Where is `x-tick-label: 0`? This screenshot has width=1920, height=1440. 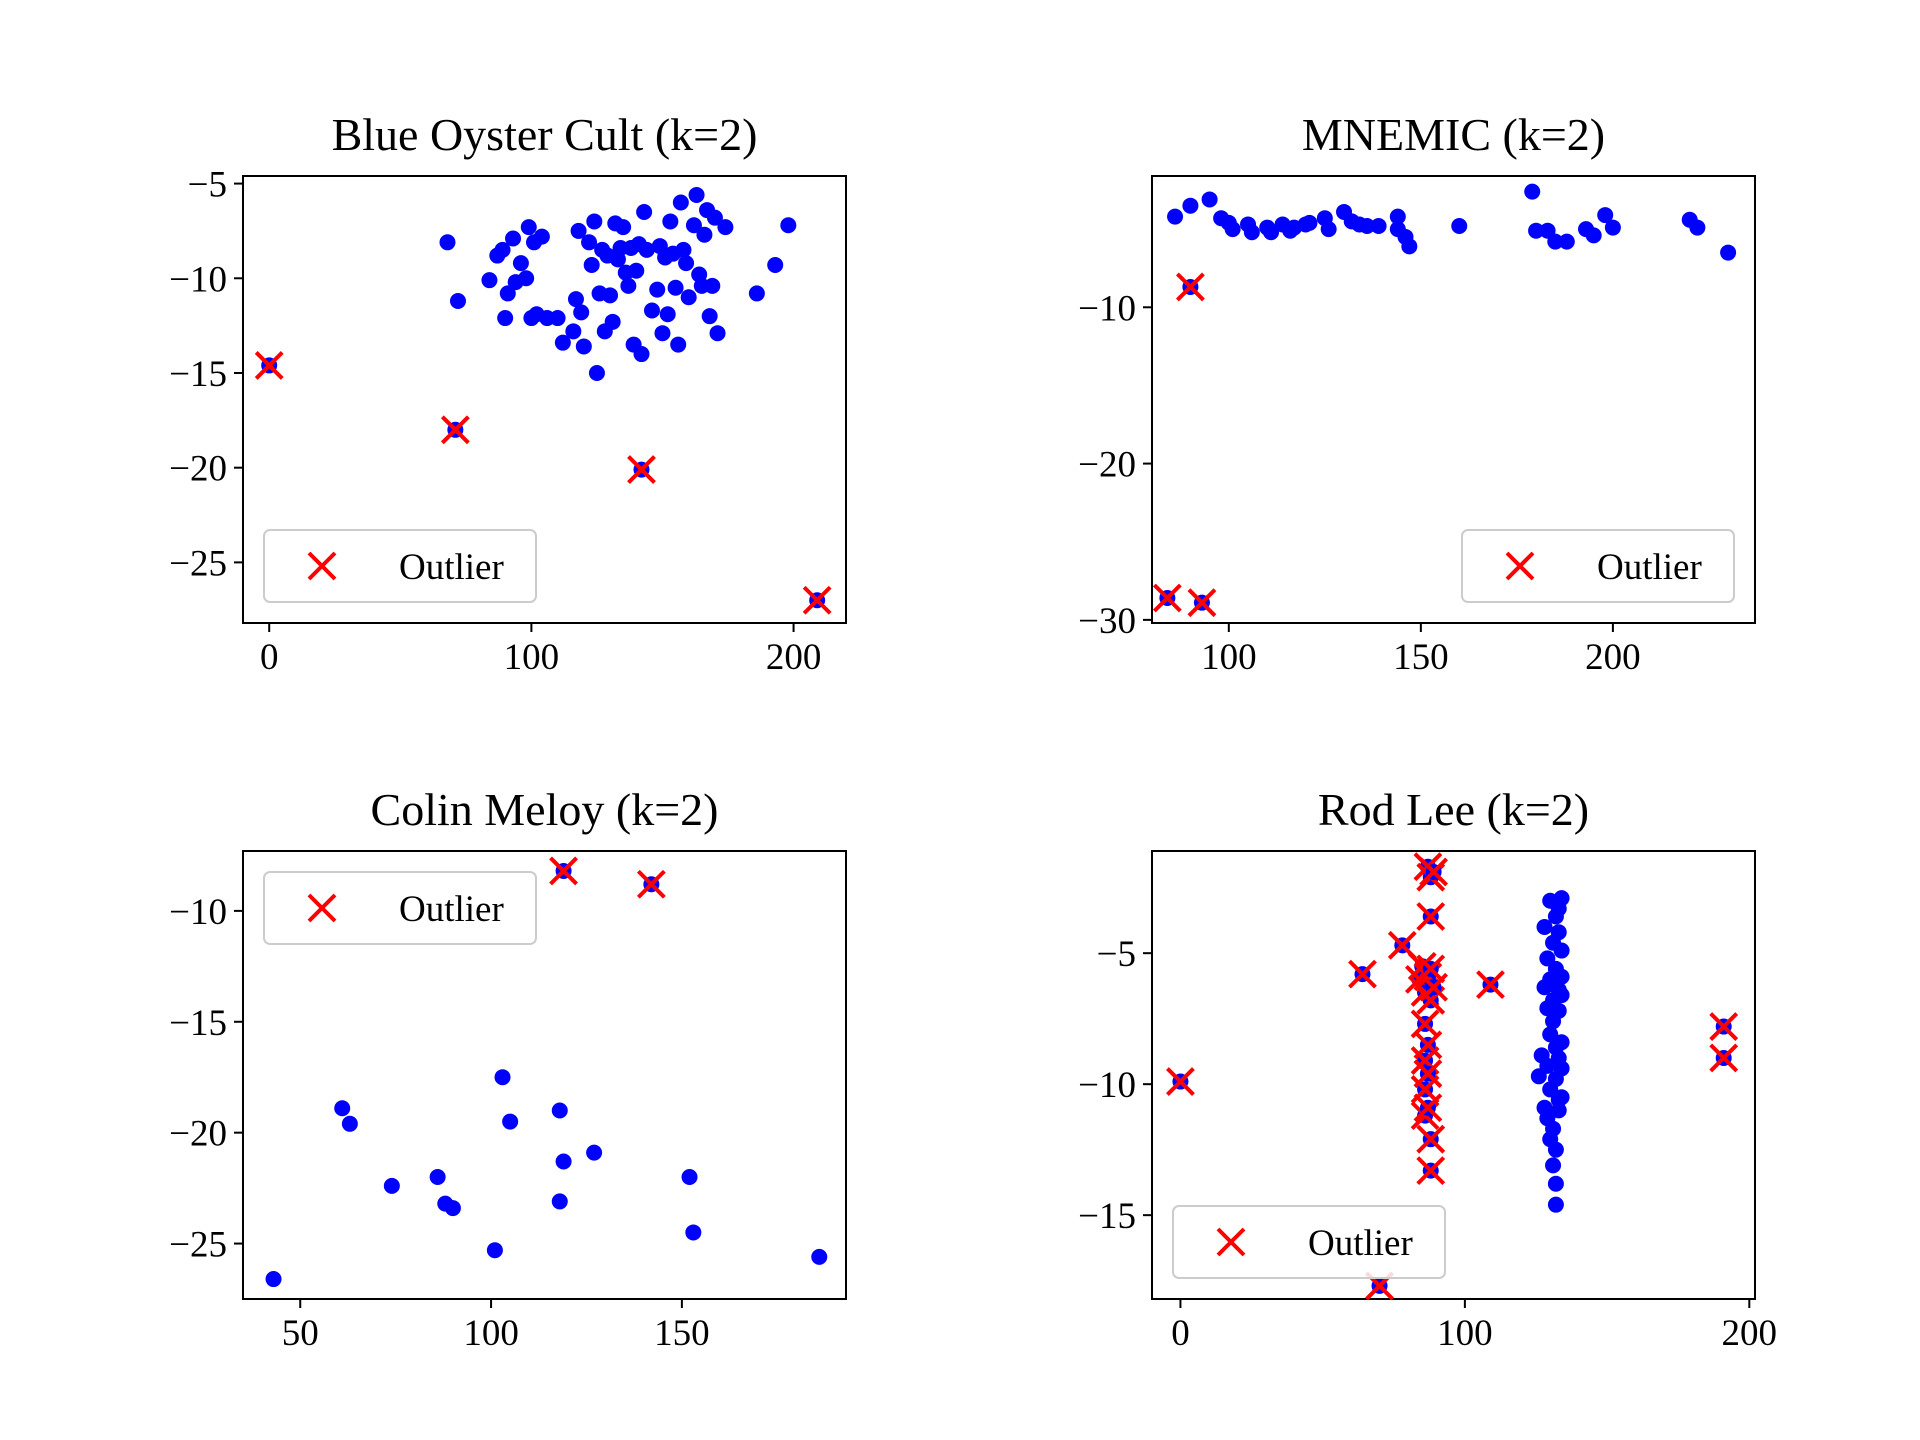 x-tick-label: 0 is located at coordinates (1180, 1333).